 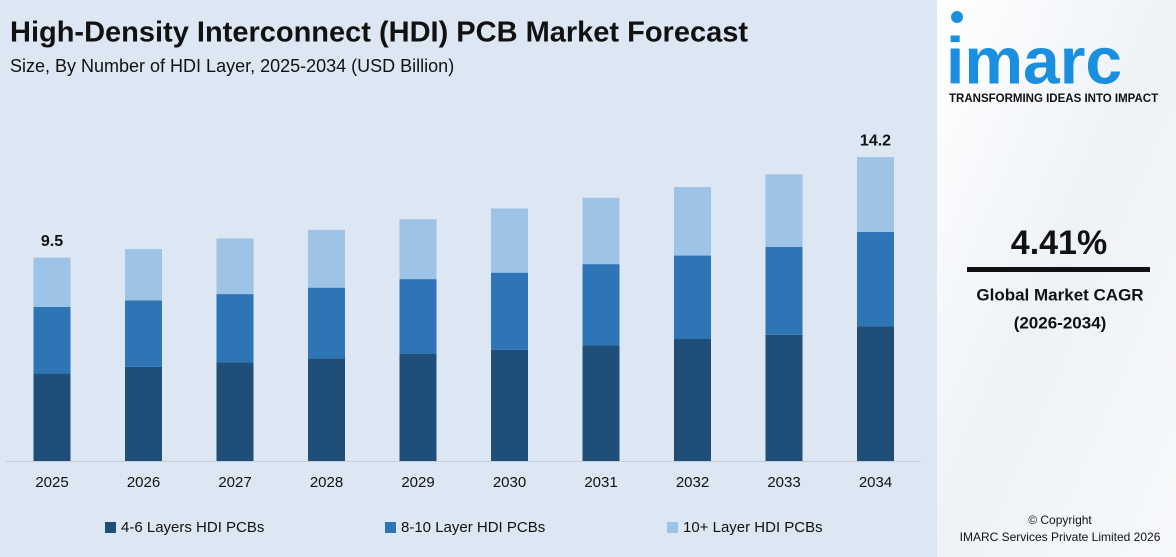 I want to click on x-tick-label: 2029, so click(x=417, y=482).